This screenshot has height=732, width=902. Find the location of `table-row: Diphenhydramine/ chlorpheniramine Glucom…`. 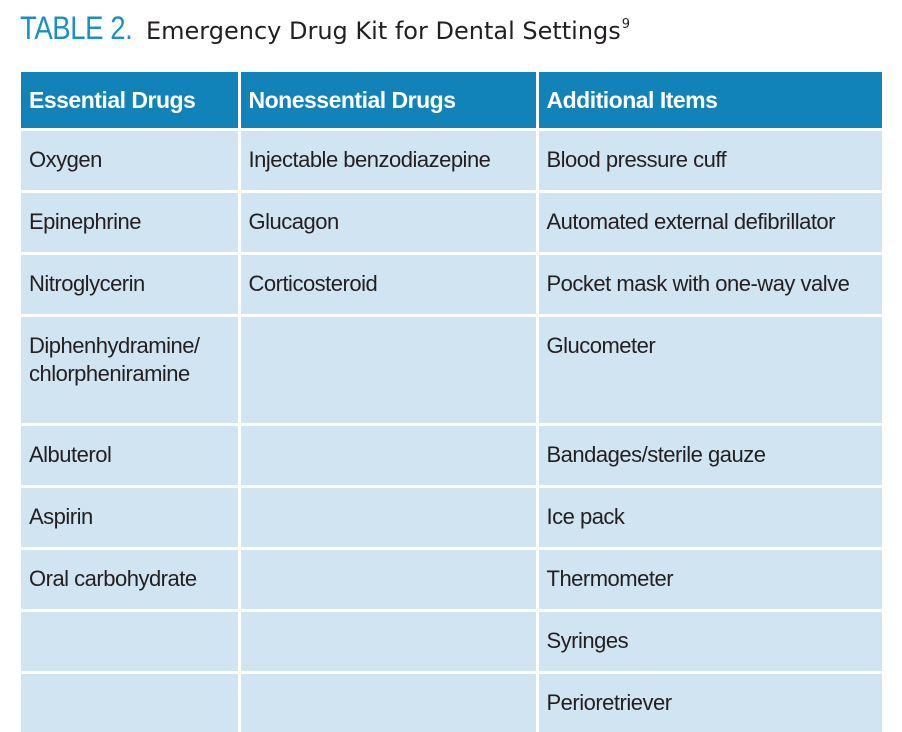

table-row: Diphenhydramine/ chlorpheniramine Glucom… is located at coordinates (451, 370).